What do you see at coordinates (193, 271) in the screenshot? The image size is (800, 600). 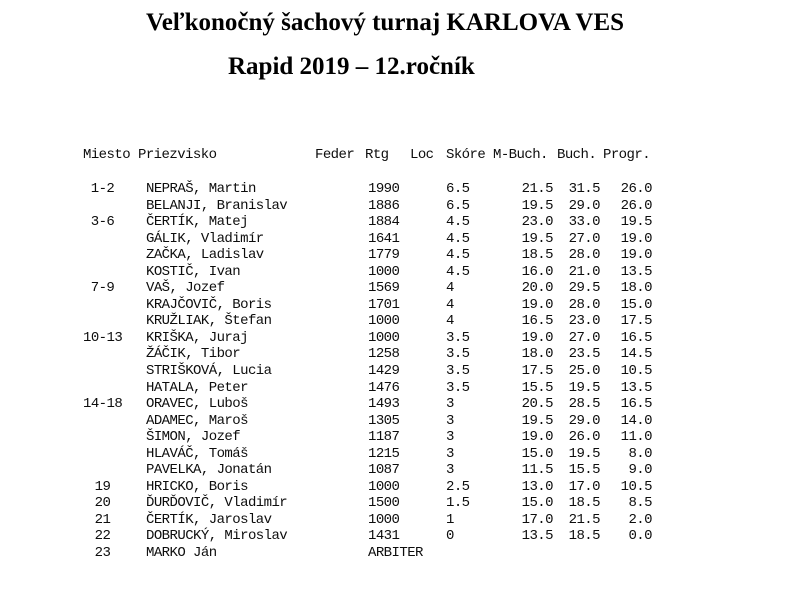 I see `cell-priezvisko: KOSTIČ, Ivan` at bounding box center [193, 271].